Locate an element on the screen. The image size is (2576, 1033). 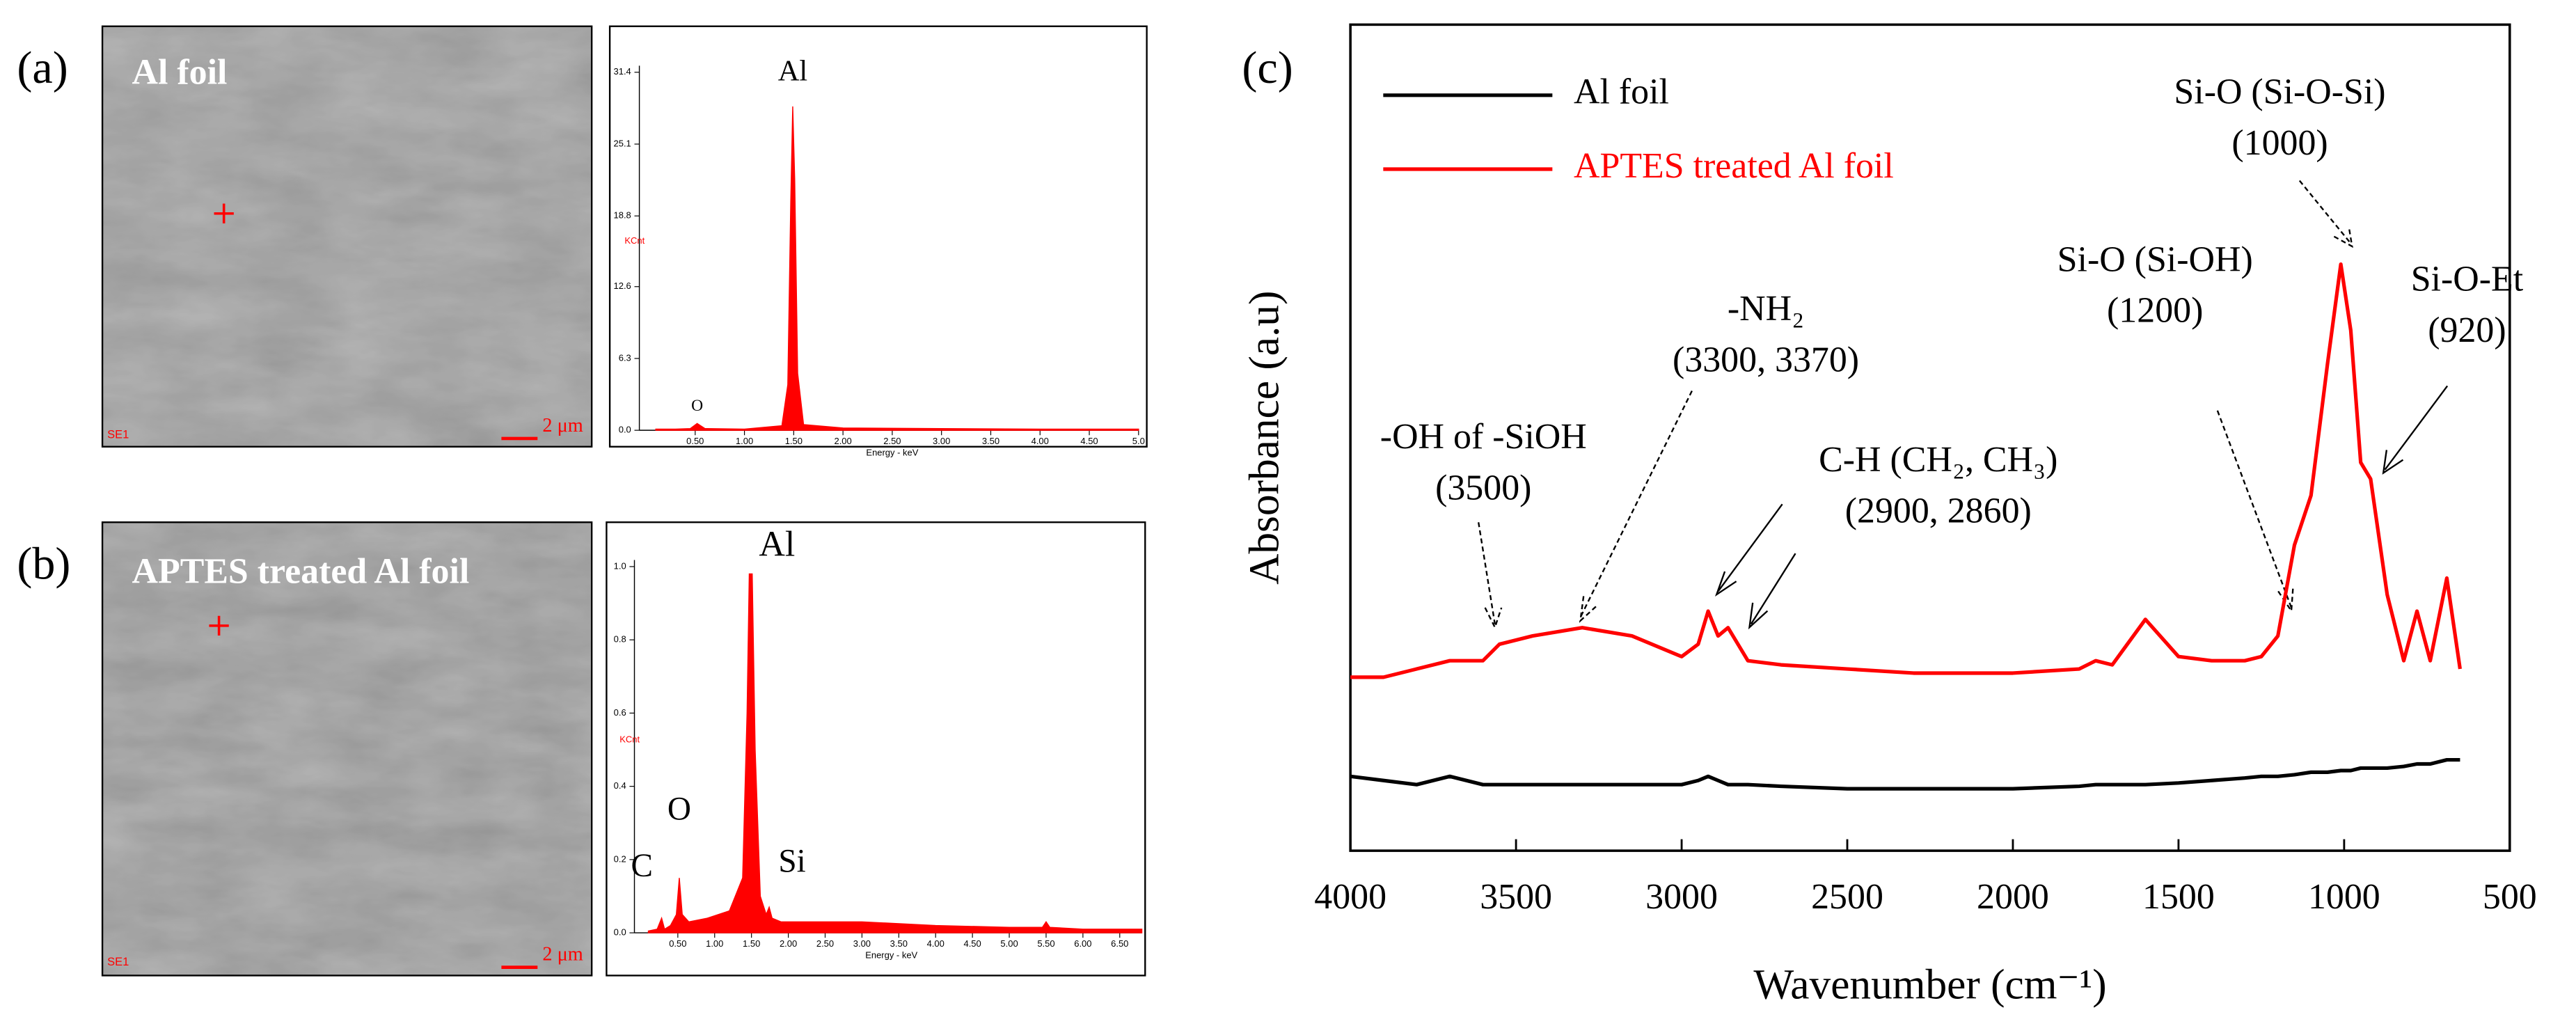
x-tick-label: 5.50 is located at coordinates (1045, 943).